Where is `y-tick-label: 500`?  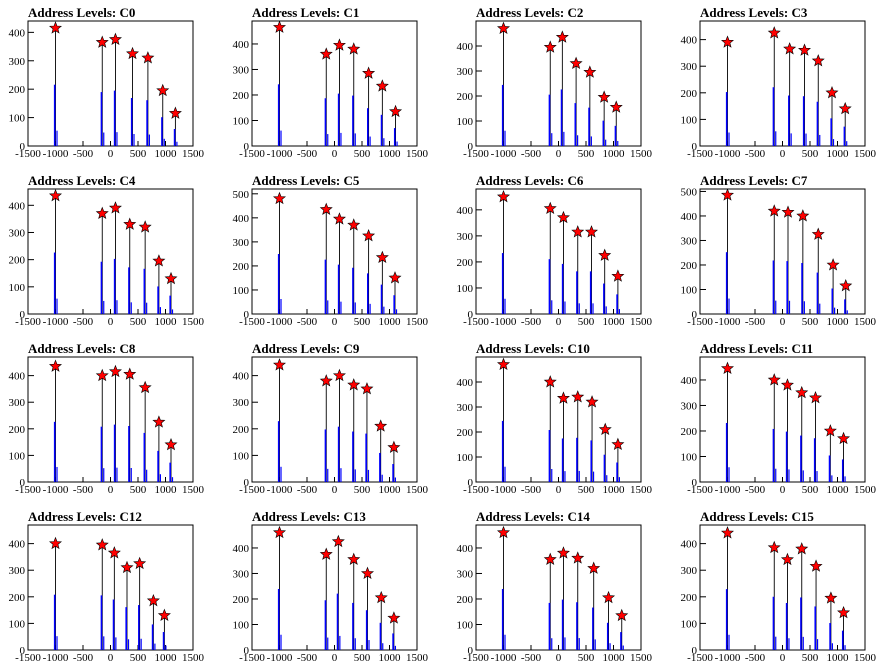
y-tick-label: 500 is located at coordinates (241, 195).